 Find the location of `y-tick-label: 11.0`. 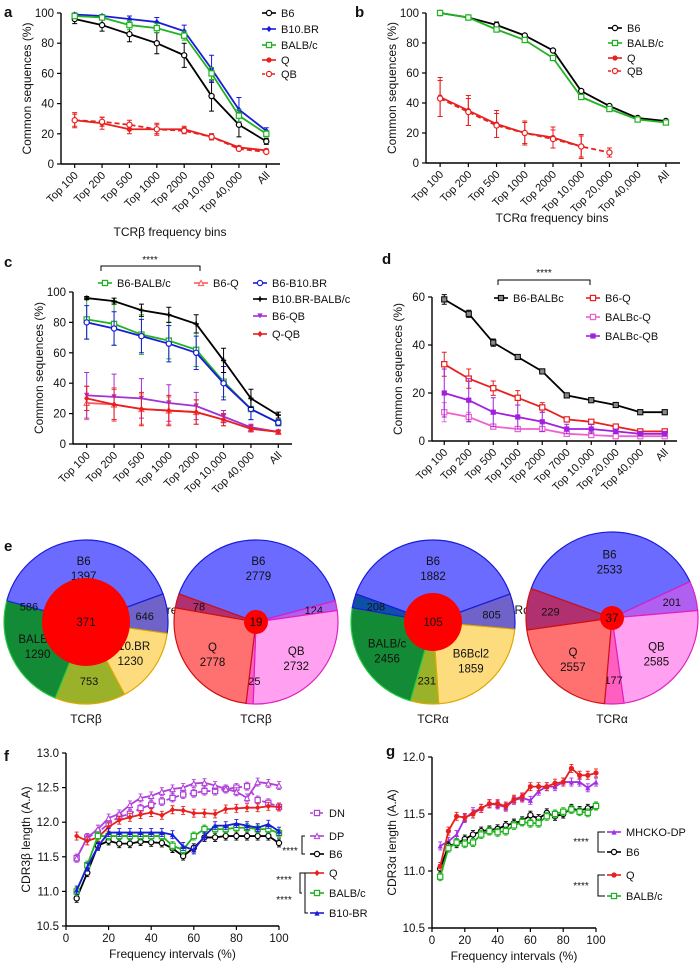

y-tick-label: 11.0 is located at coordinates (48, 892).